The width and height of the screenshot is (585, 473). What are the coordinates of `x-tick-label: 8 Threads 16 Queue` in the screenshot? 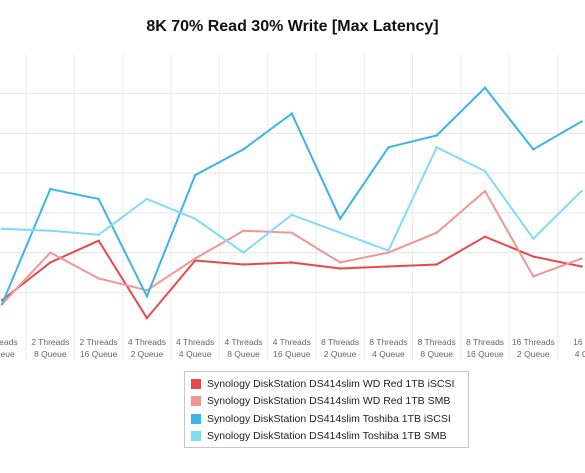 It's located at (485, 348).